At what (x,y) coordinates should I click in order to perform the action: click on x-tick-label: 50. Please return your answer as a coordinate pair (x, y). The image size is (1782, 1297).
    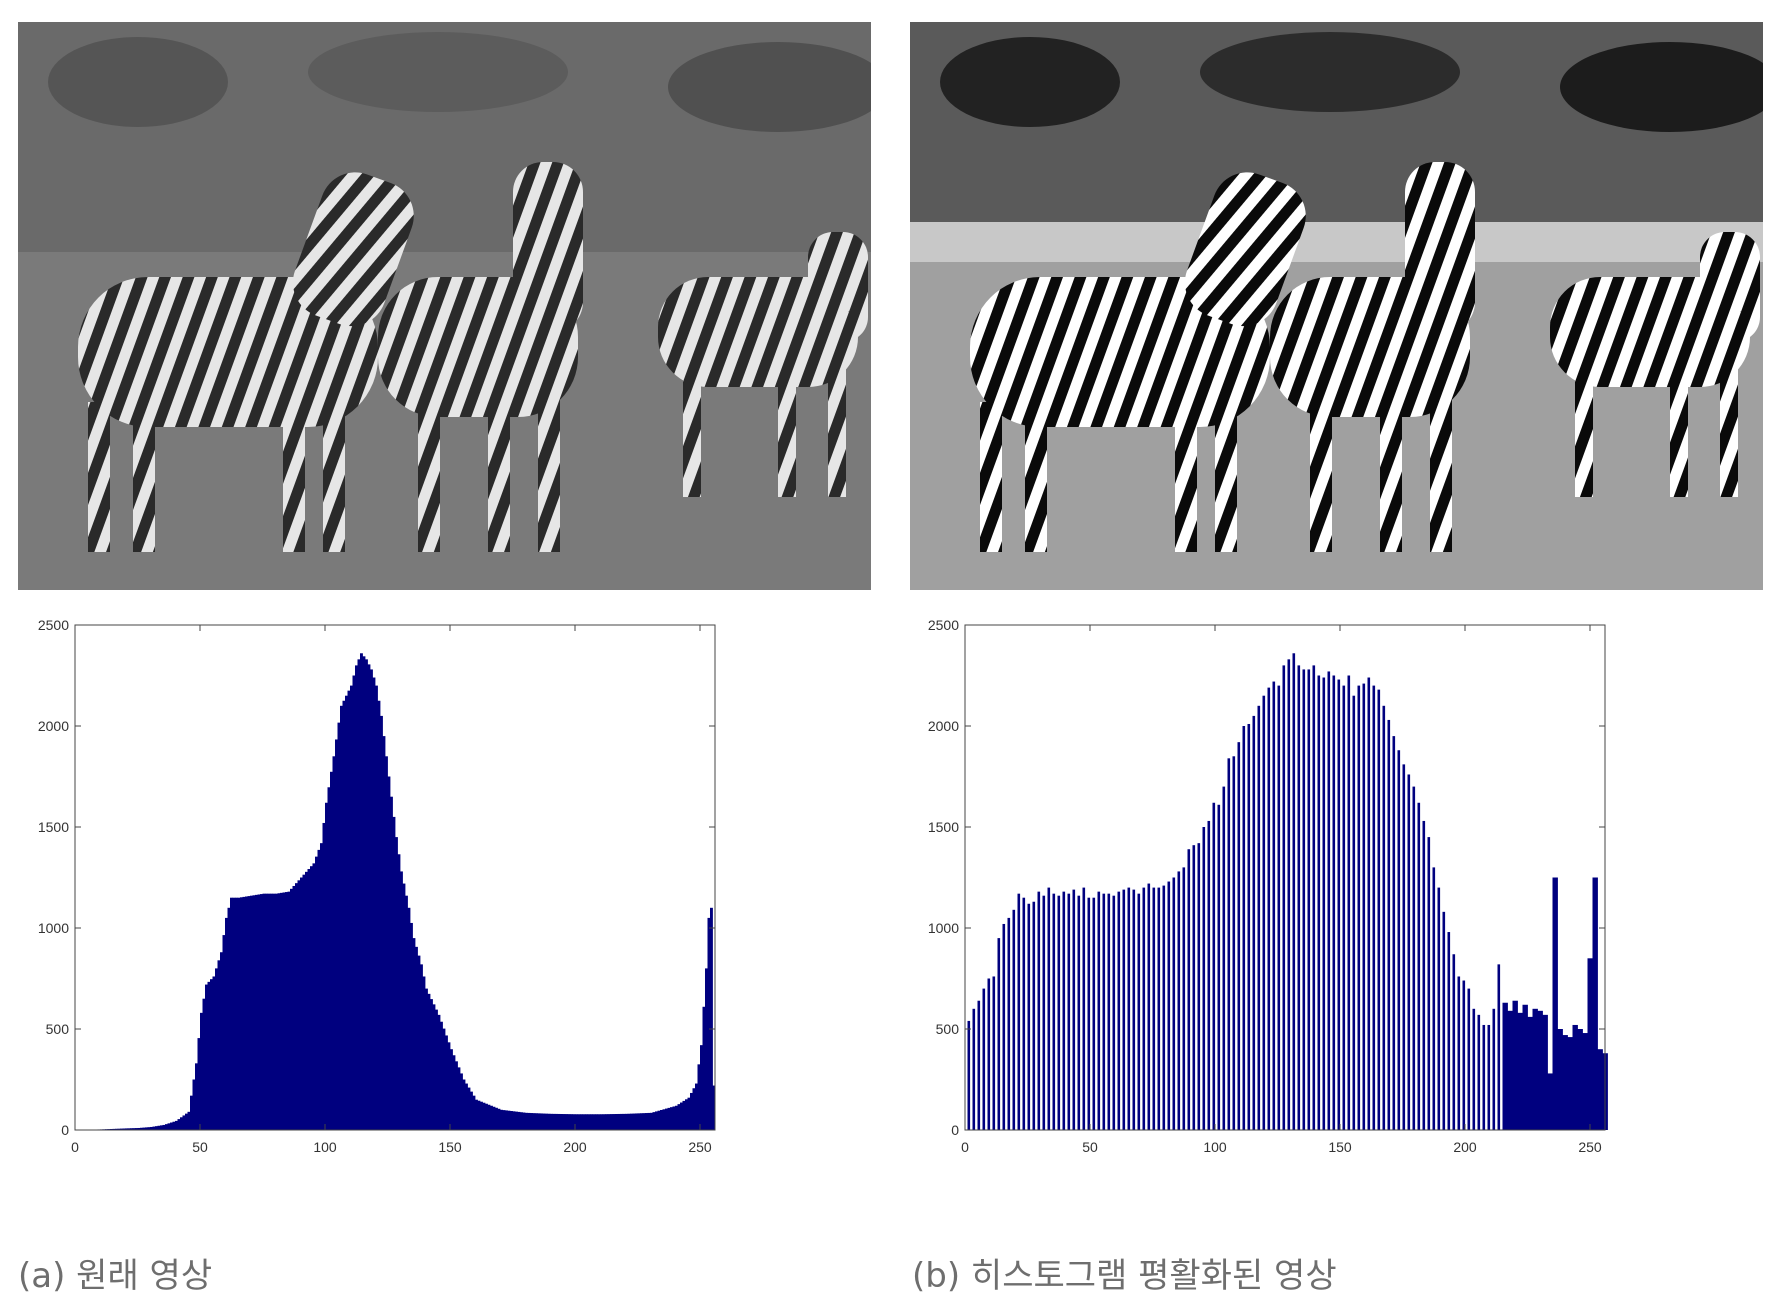
    Looking at the image, I should click on (1090, 1147).